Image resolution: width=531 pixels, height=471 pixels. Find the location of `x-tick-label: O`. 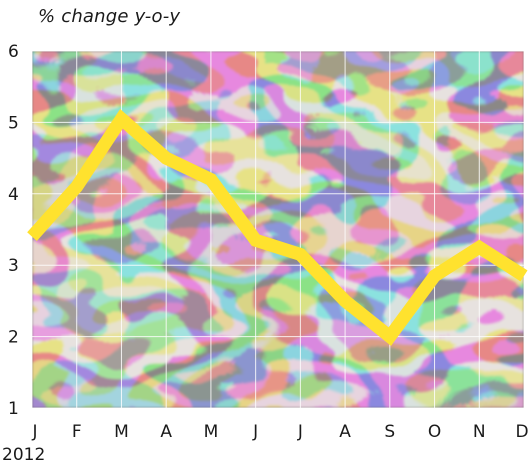

x-tick-label: O is located at coordinates (434, 432).